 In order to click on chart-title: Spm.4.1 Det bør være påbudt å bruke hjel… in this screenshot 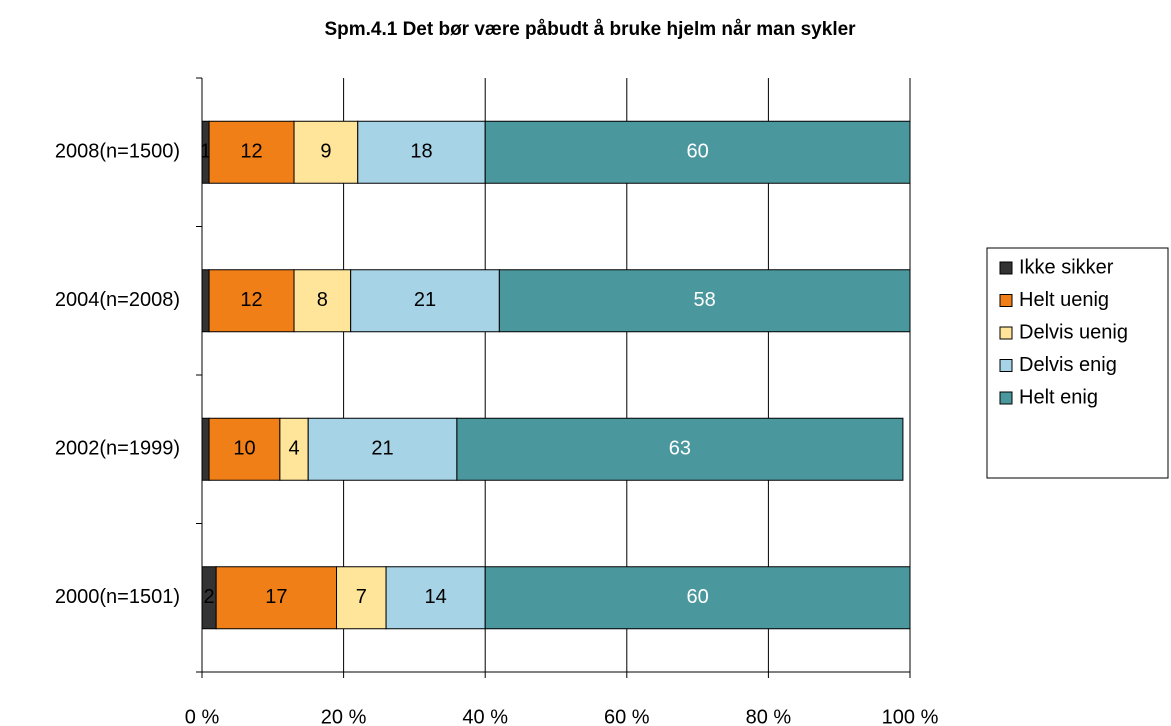, I will do `click(590, 29)`.